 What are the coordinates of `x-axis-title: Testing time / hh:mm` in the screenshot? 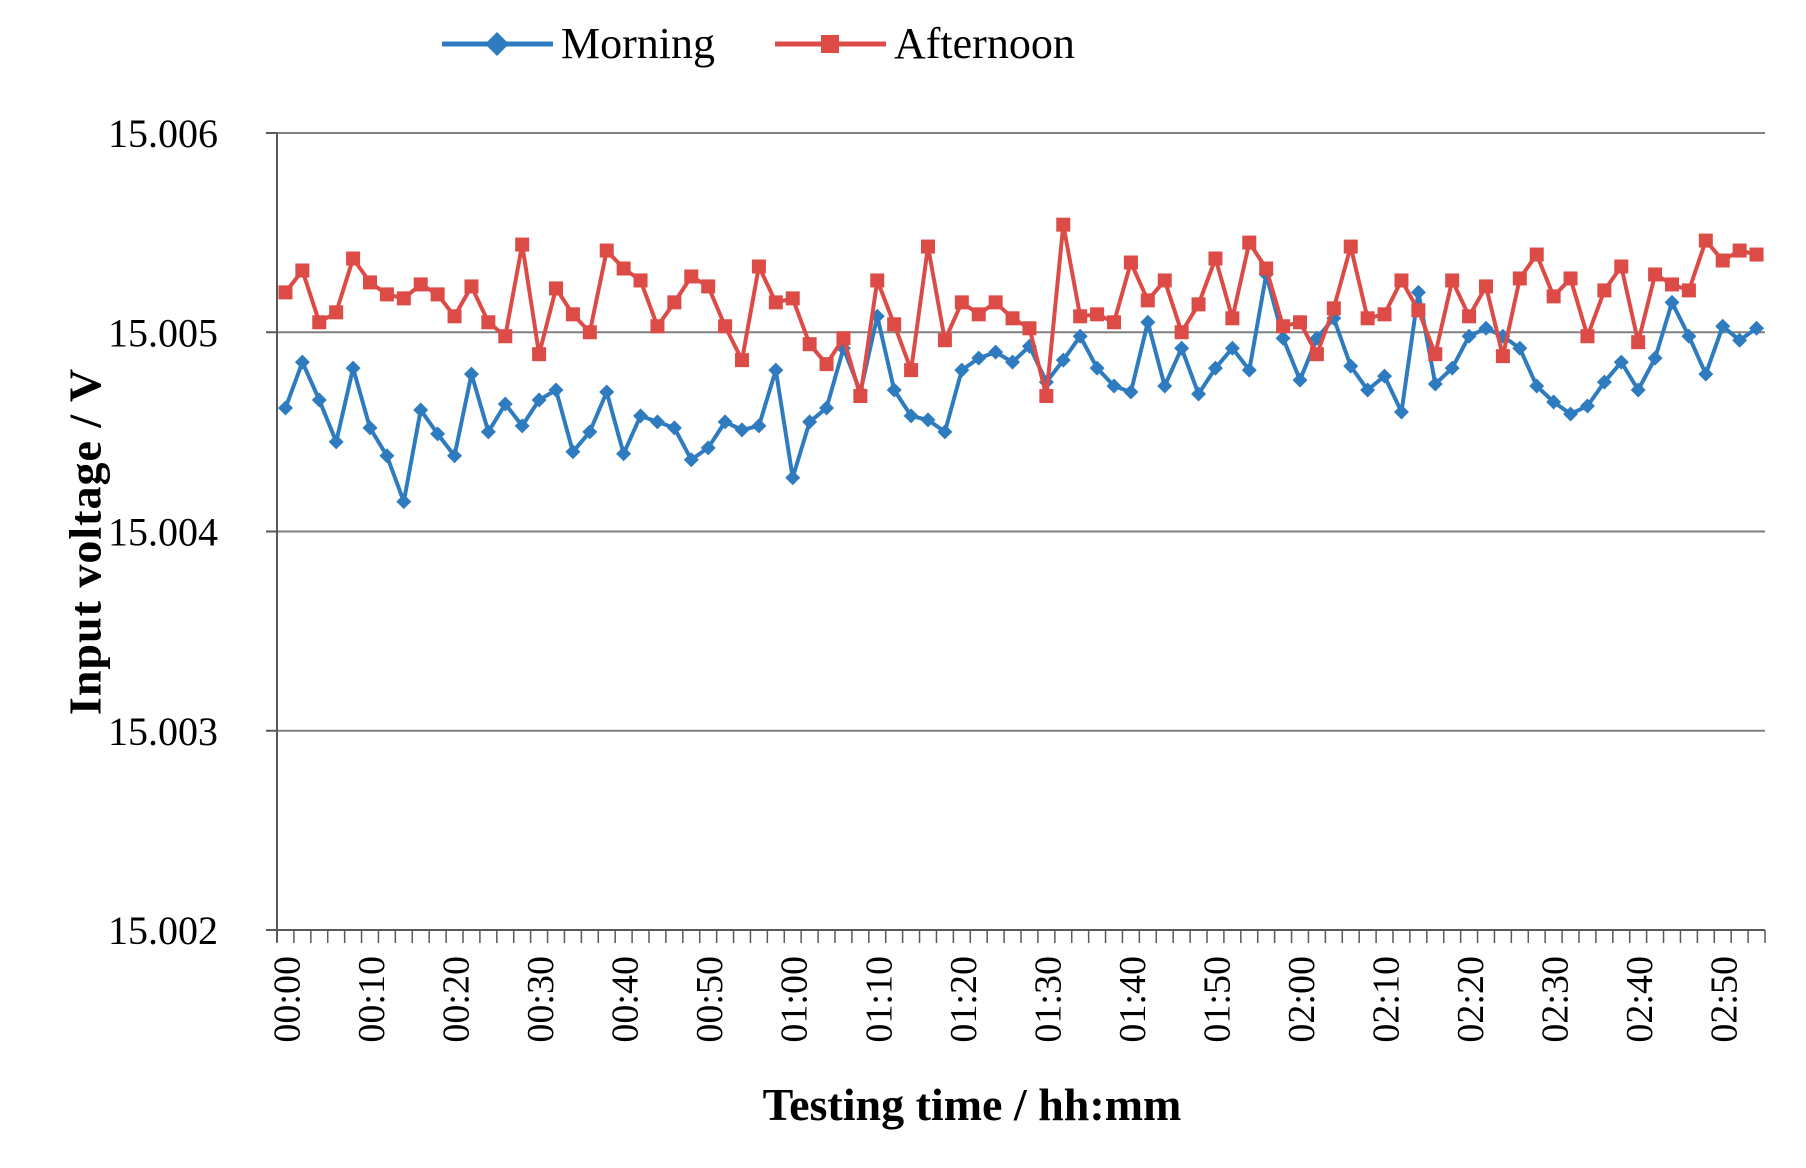 It's located at (972, 1104).